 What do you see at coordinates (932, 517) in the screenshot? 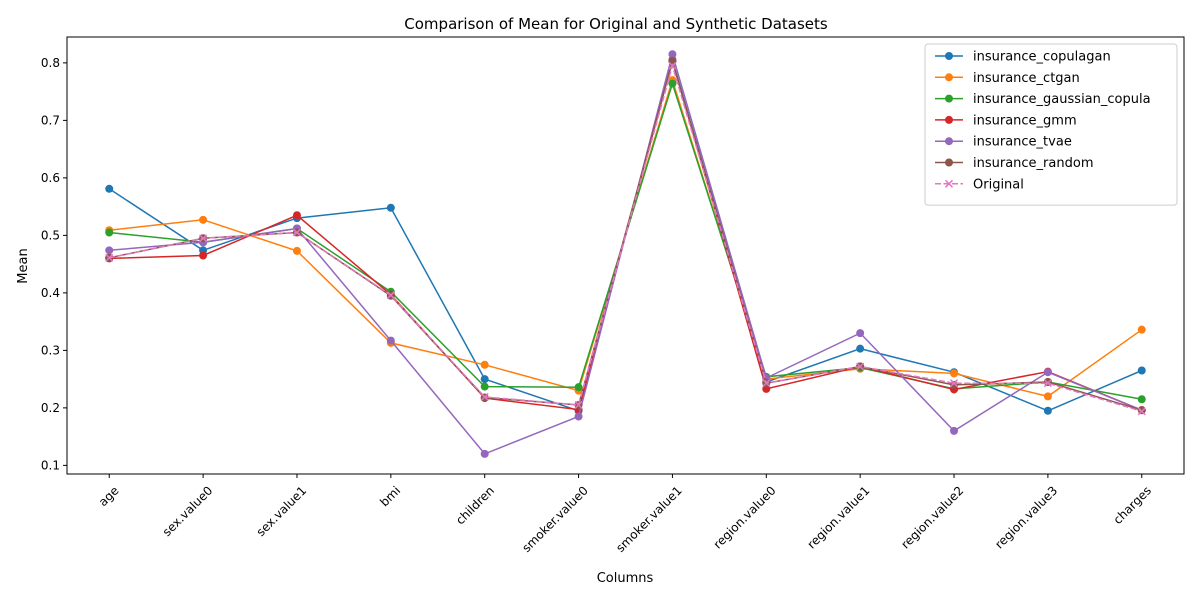
I see `x-tick-label: region.value2` at bounding box center [932, 517].